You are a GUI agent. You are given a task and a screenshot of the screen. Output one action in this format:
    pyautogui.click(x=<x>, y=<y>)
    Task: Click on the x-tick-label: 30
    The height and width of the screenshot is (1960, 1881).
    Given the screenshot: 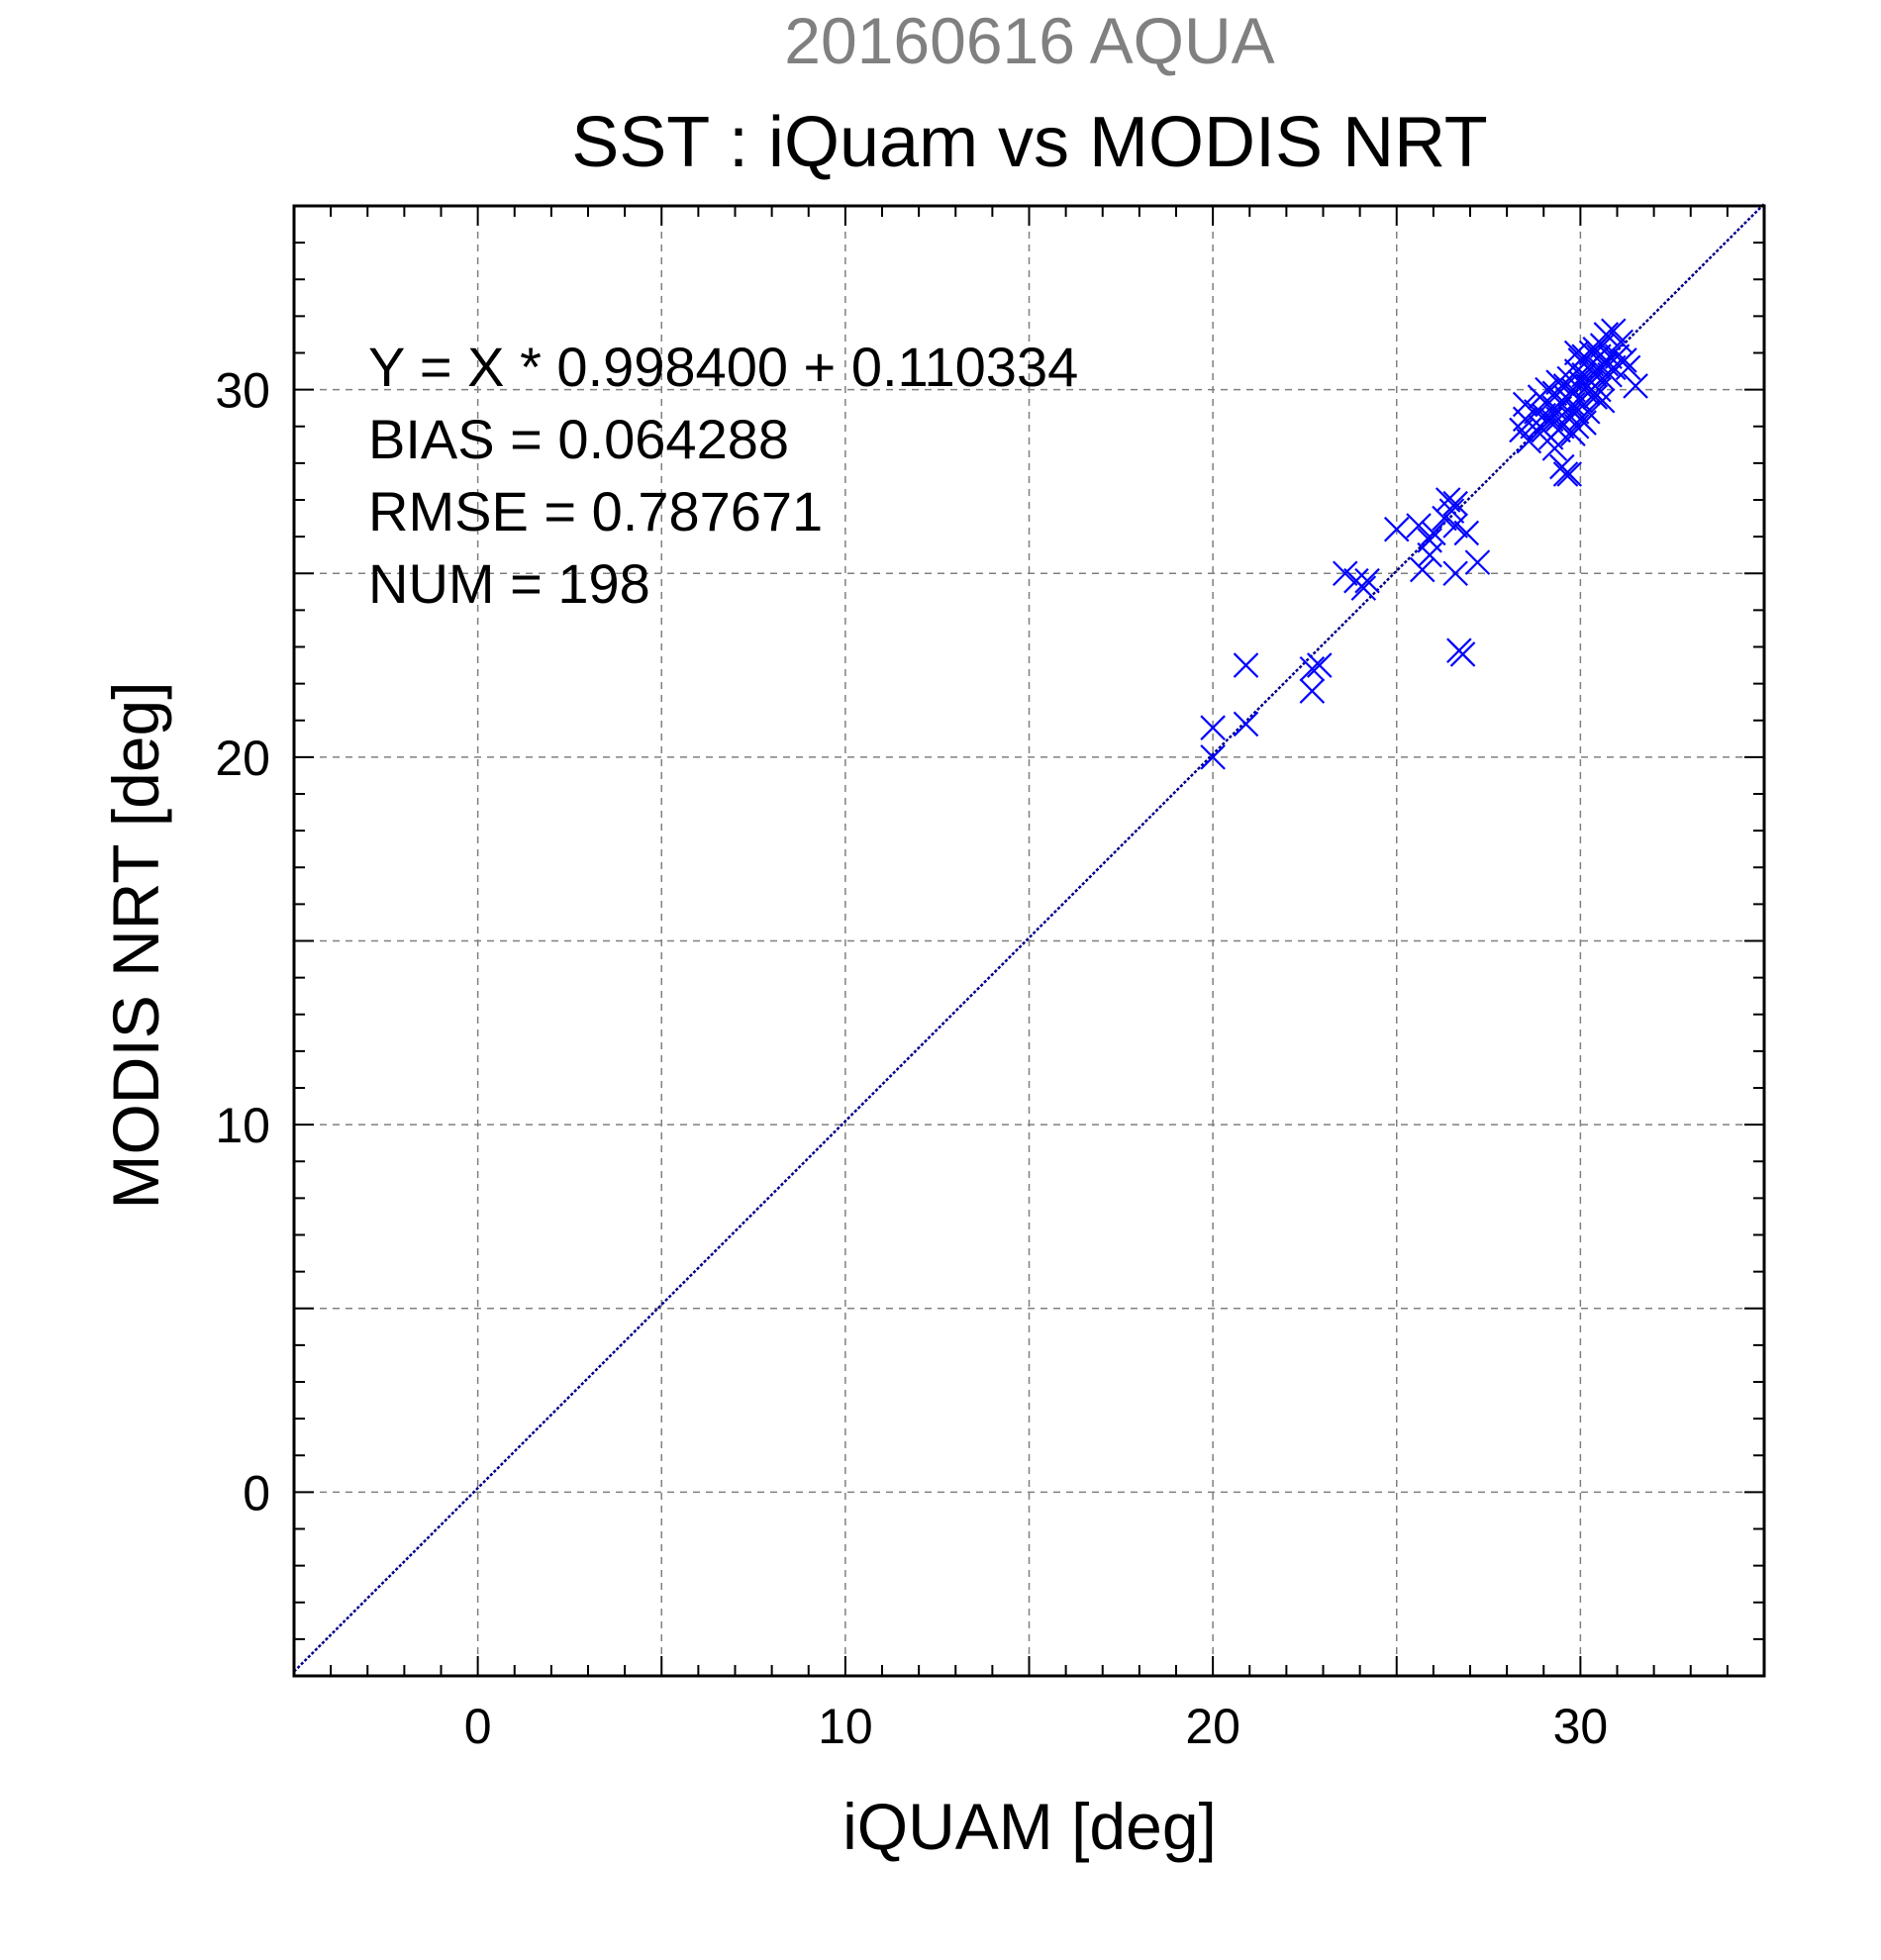 What is the action you would take?
    pyautogui.click(x=1581, y=1726)
    